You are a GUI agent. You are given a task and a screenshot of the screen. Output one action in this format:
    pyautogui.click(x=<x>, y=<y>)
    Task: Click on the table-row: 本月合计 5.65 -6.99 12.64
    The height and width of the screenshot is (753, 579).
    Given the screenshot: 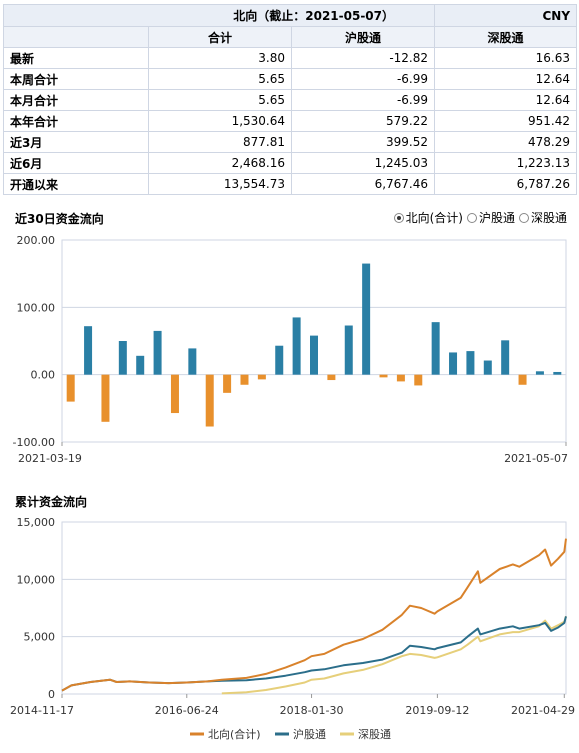 What is the action you would take?
    pyautogui.click(x=290, y=100)
    